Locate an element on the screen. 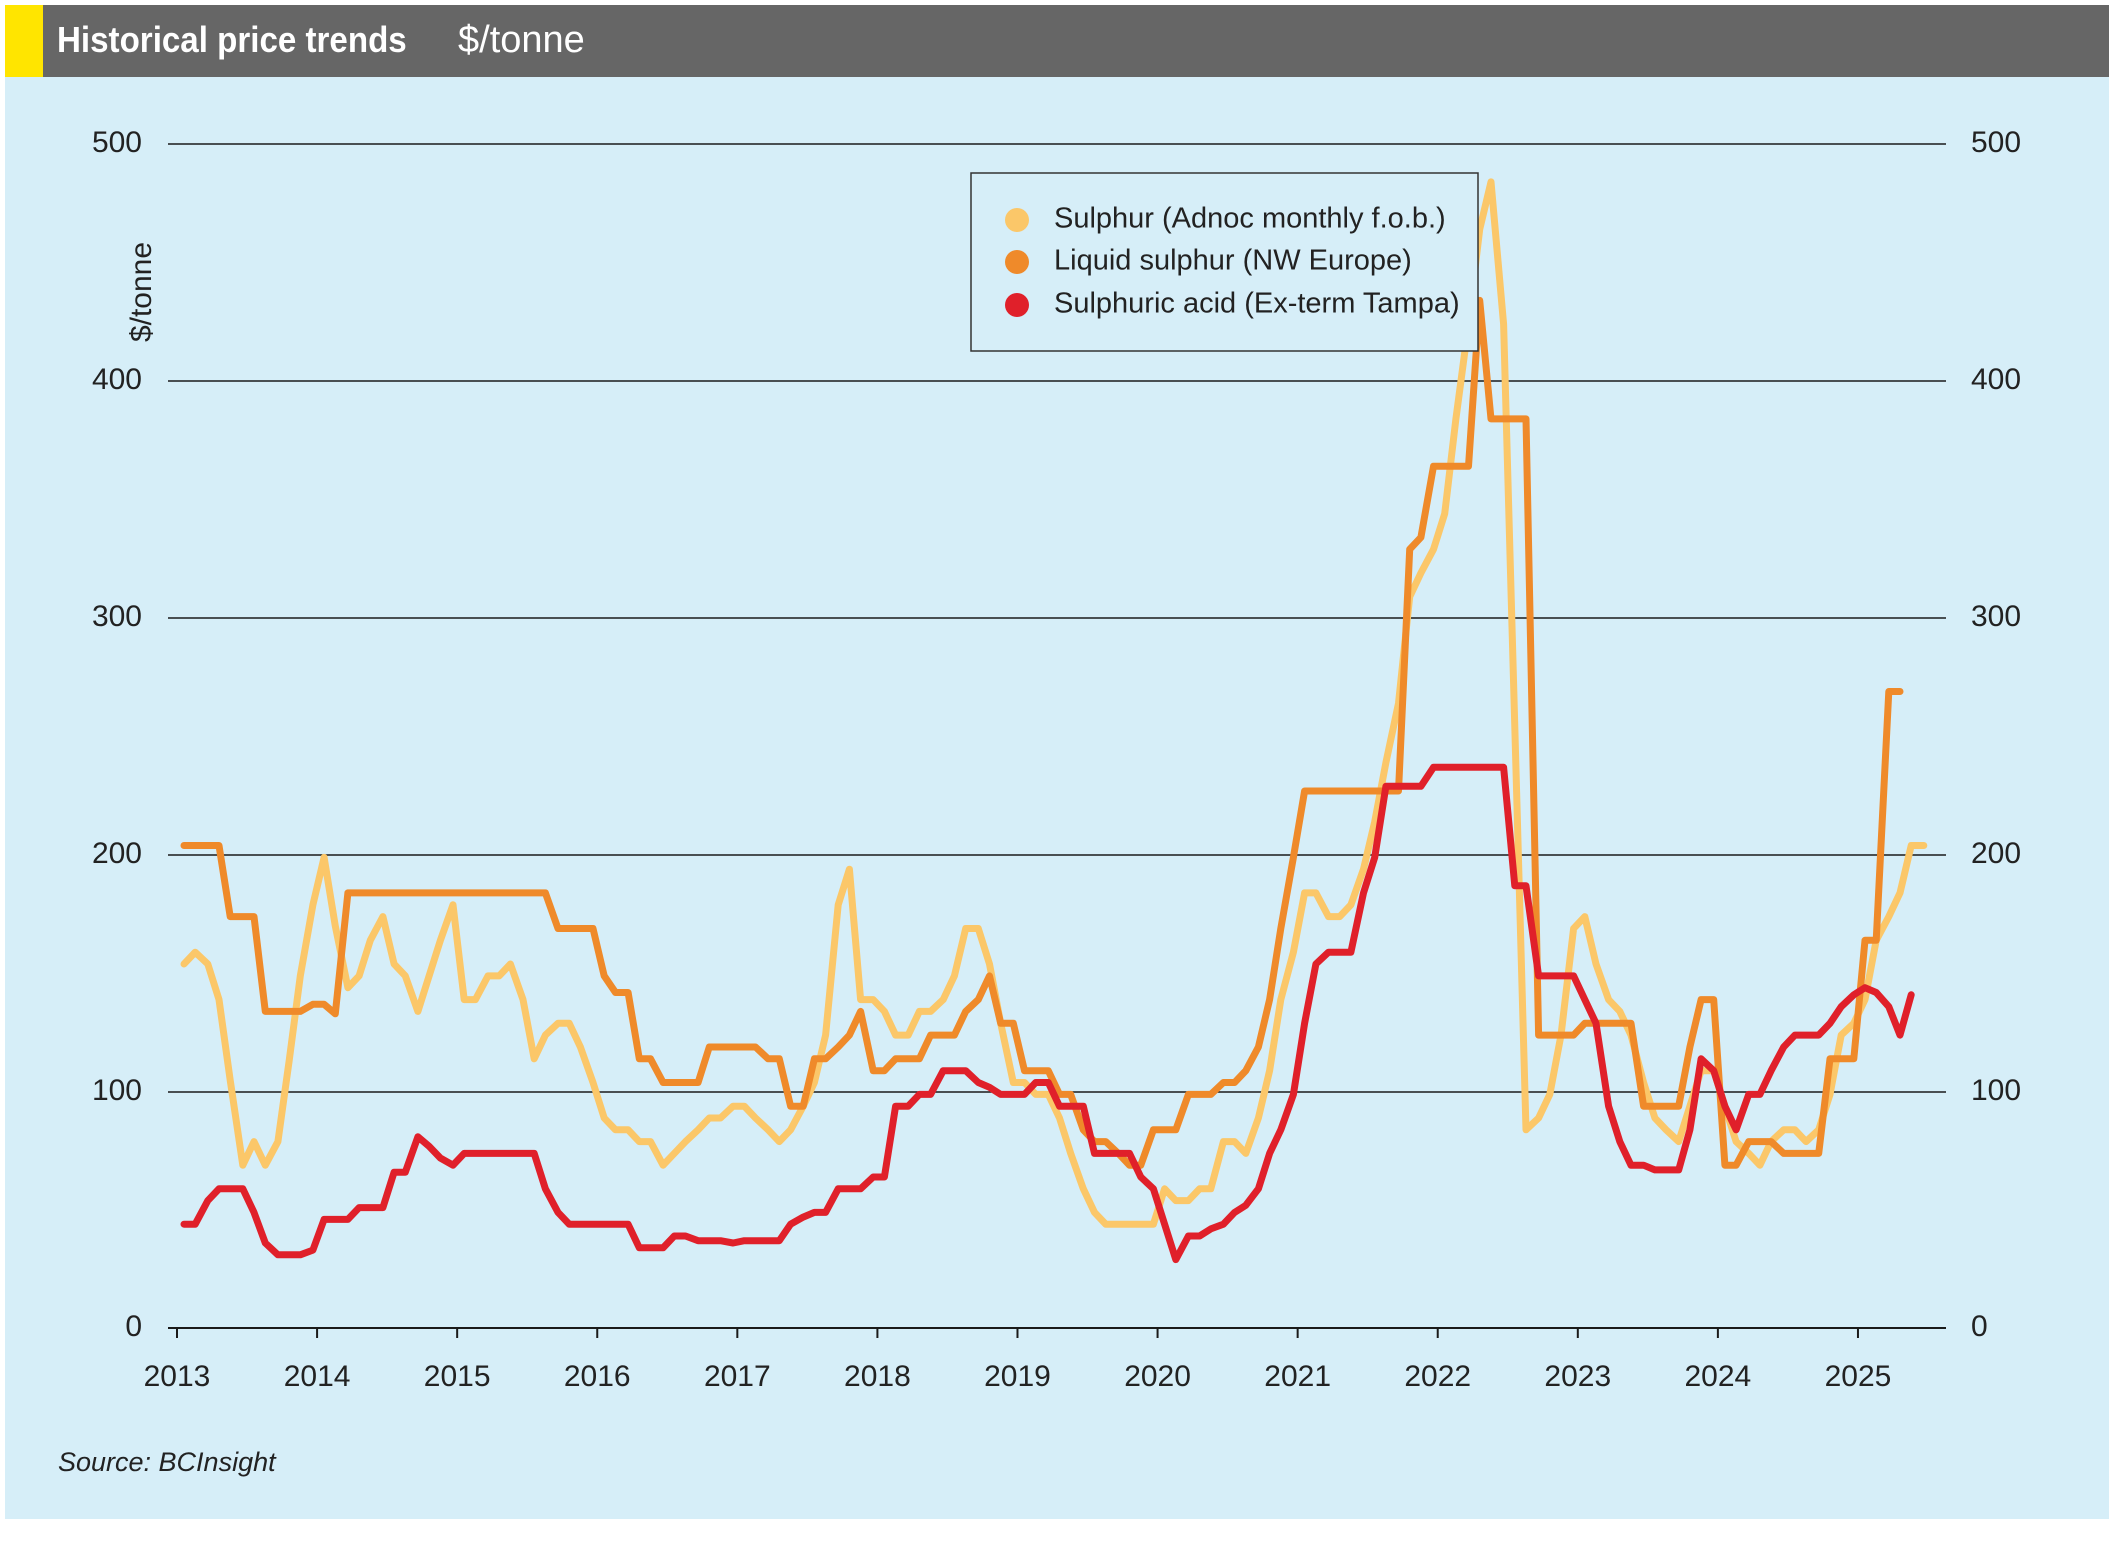 The width and height of the screenshot is (2109, 1546). legend-box is located at coordinates (1224, 262).